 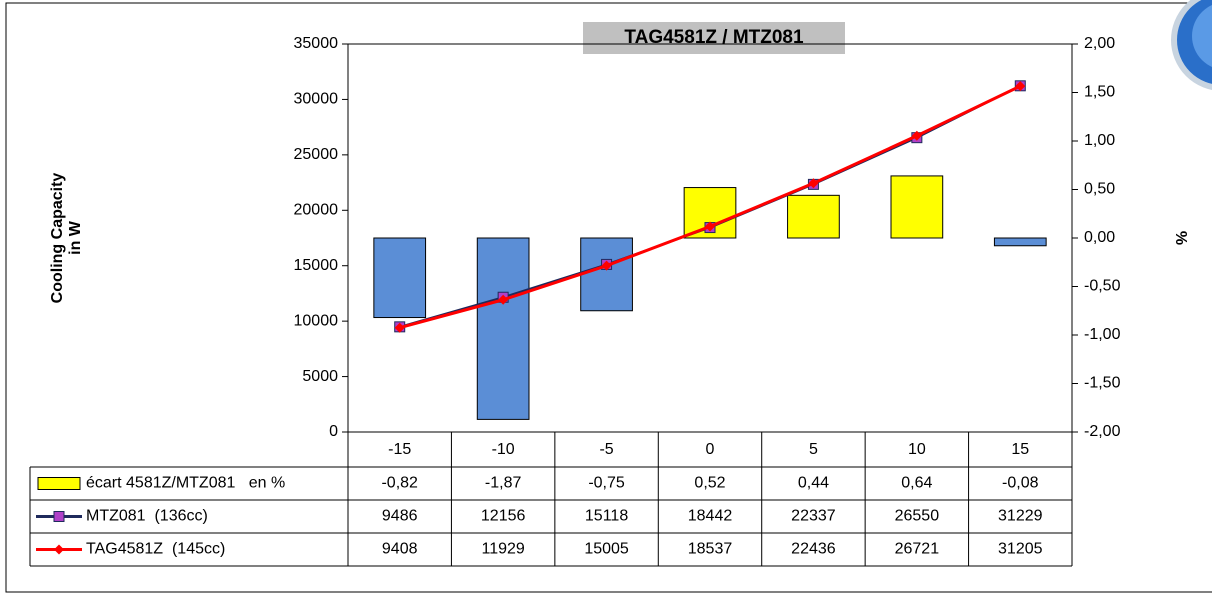 What do you see at coordinates (316, 320) in the screenshot?
I see `y-tick-label: 10000` at bounding box center [316, 320].